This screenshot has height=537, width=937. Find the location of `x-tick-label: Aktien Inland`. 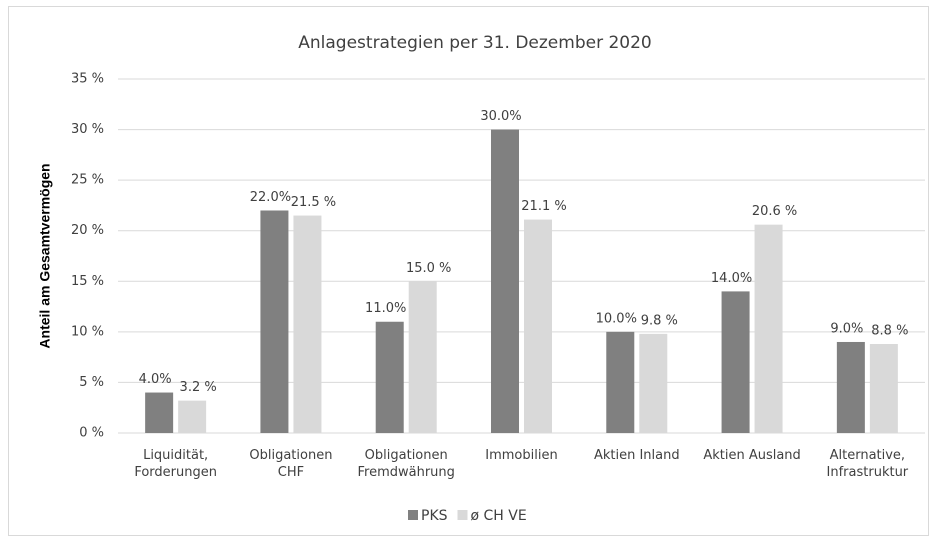

x-tick-label: Aktien Inland is located at coordinates (637, 455).